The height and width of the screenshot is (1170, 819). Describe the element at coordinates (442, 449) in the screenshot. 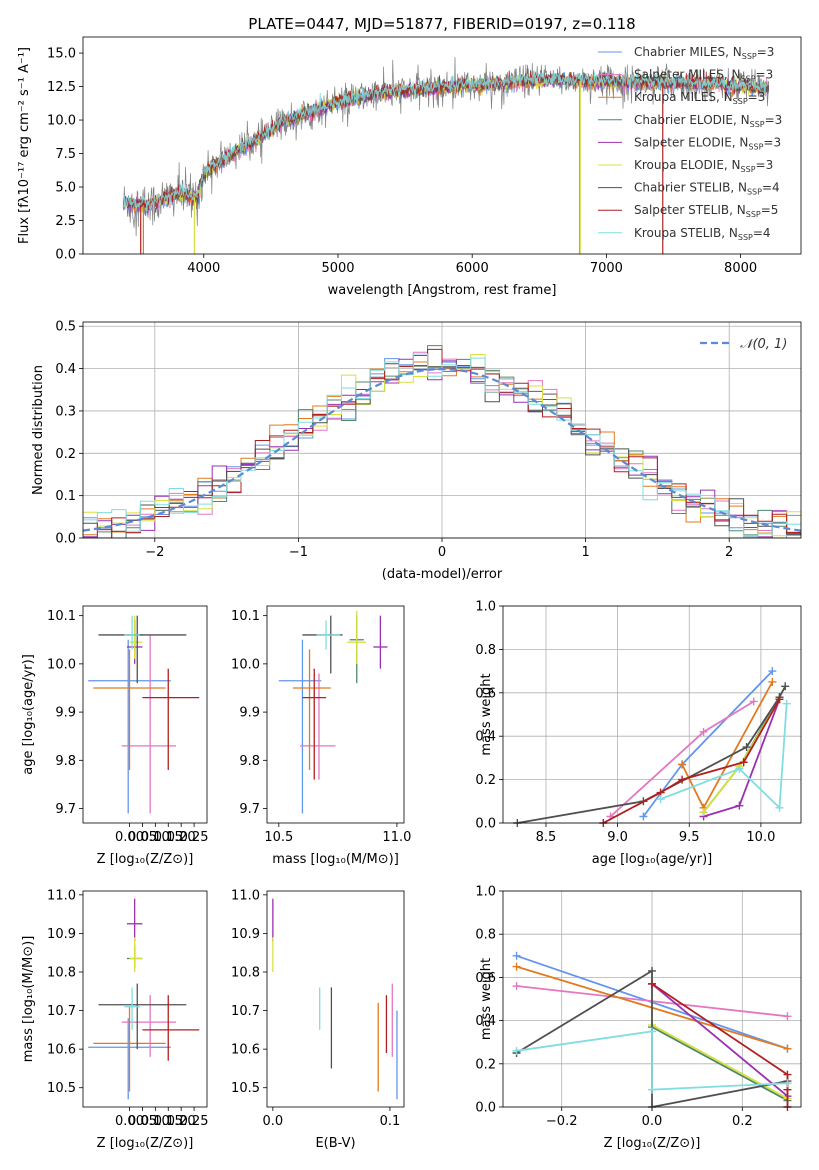

I see `normal-reference-curve` at that location.